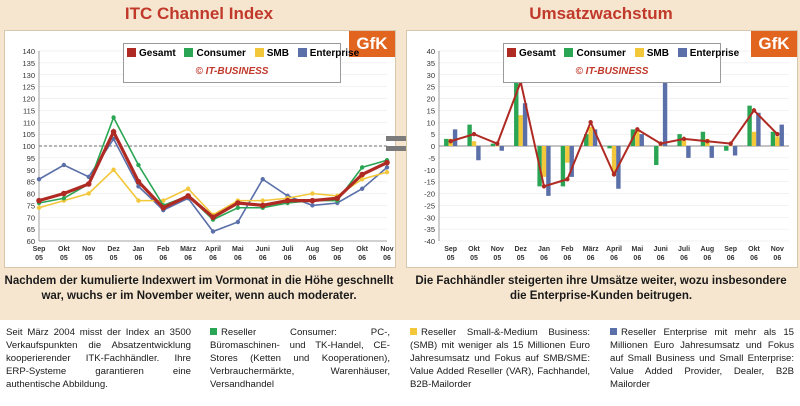  What do you see at coordinates (431, 122) in the screenshot?
I see `y-tick-label: 10` at bounding box center [431, 122].